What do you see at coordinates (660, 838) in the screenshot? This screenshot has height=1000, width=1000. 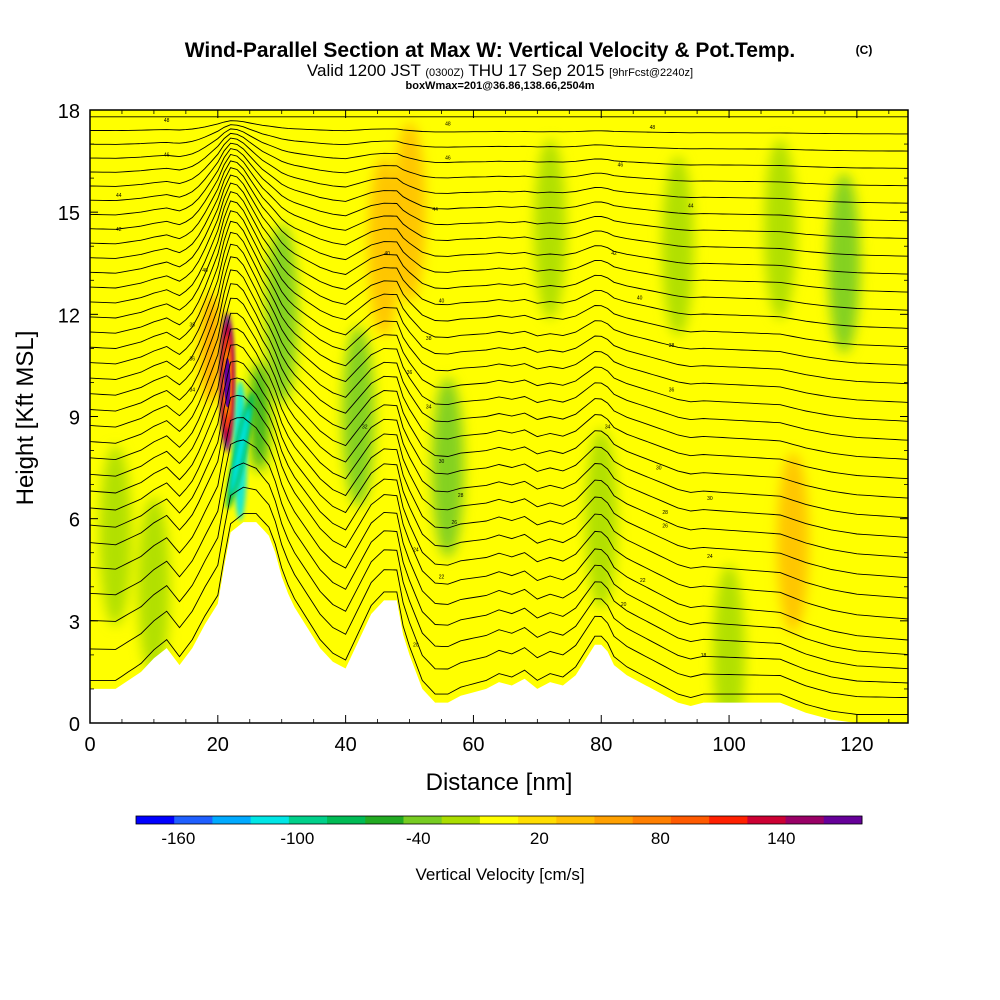 I see `colorbar-tick-label: 80` at bounding box center [660, 838].